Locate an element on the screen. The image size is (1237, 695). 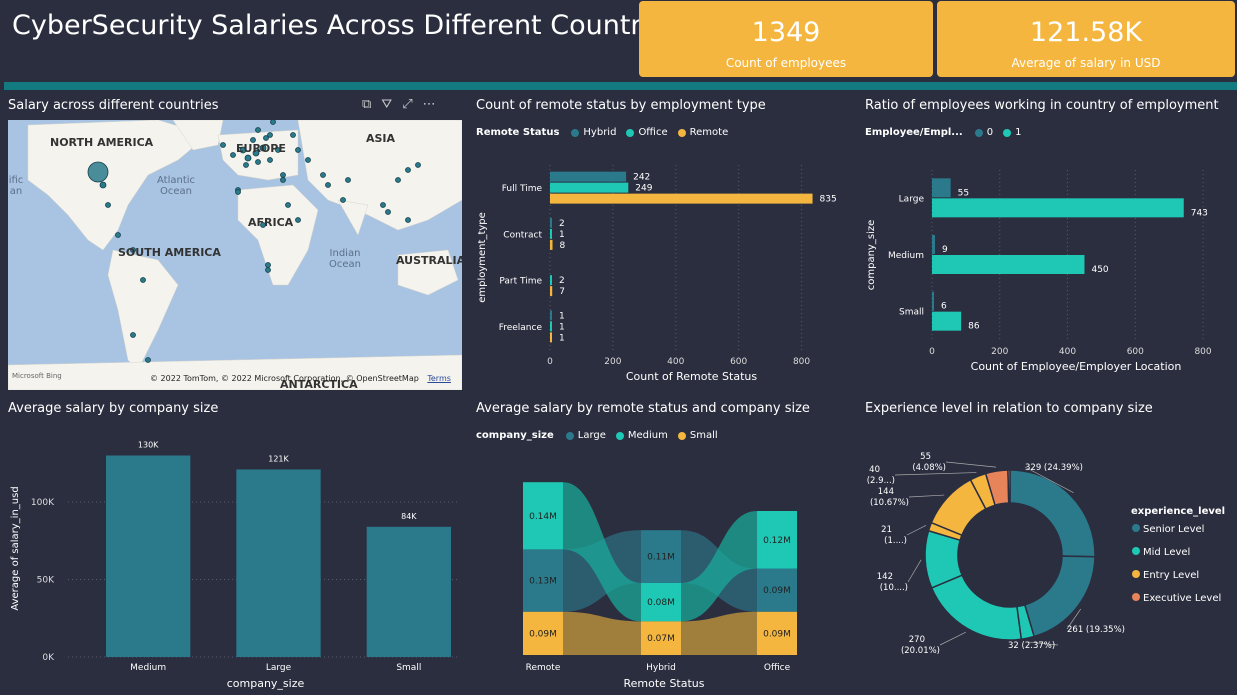
legend-item: Large is located at coordinates (591, 435).